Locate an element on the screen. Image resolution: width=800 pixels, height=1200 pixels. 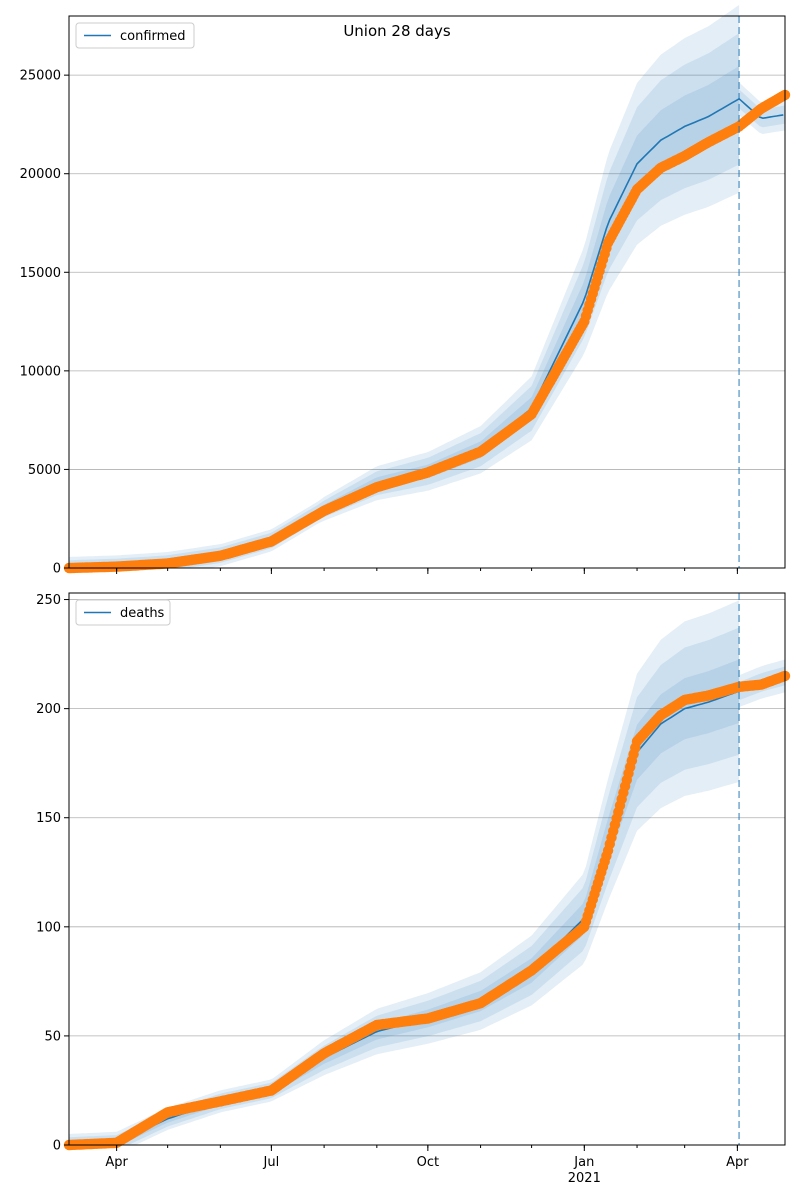
y-tick-label: 10000 is located at coordinates (40, 371).